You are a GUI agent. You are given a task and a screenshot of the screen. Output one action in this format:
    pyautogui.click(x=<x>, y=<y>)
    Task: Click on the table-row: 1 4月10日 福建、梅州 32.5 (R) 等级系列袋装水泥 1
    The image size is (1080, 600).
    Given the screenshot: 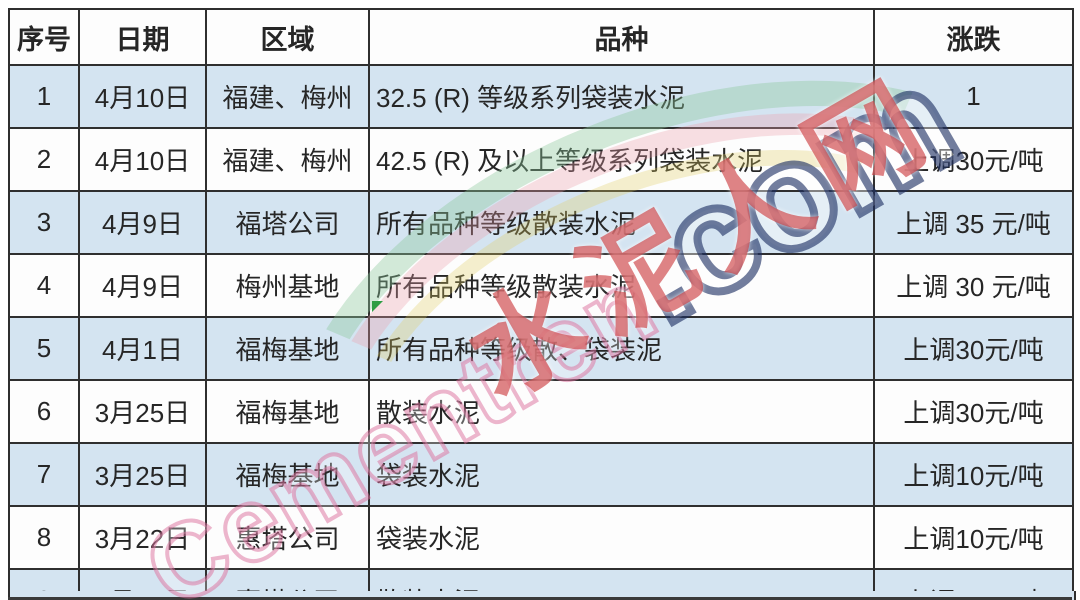 What is the action you would take?
    pyautogui.click(x=541, y=96)
    